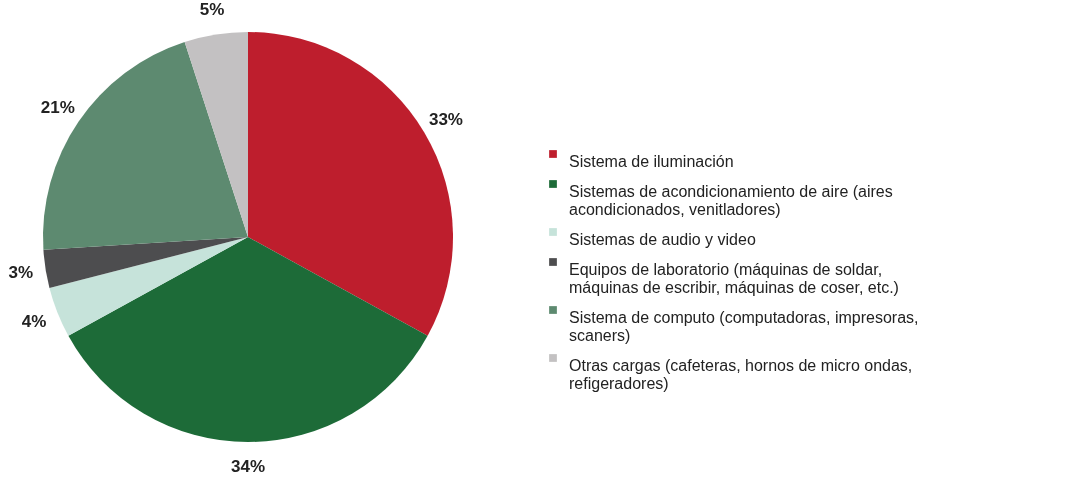 This screenshot has width=1083, height=477. Describe the element at coordinates (212, 9) in the screenshot. I see `data-label: 5%` at that location.